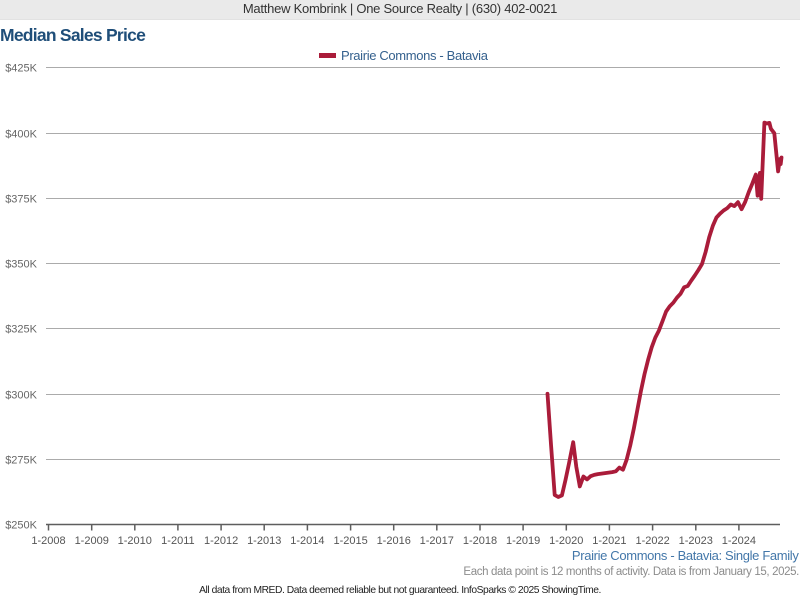 This screenshot has height=600, width=800. What do you see at coordinates (609, 541) in the screenshot?
I see `svg-text: 1-2021` at bounding box center [609, 541].